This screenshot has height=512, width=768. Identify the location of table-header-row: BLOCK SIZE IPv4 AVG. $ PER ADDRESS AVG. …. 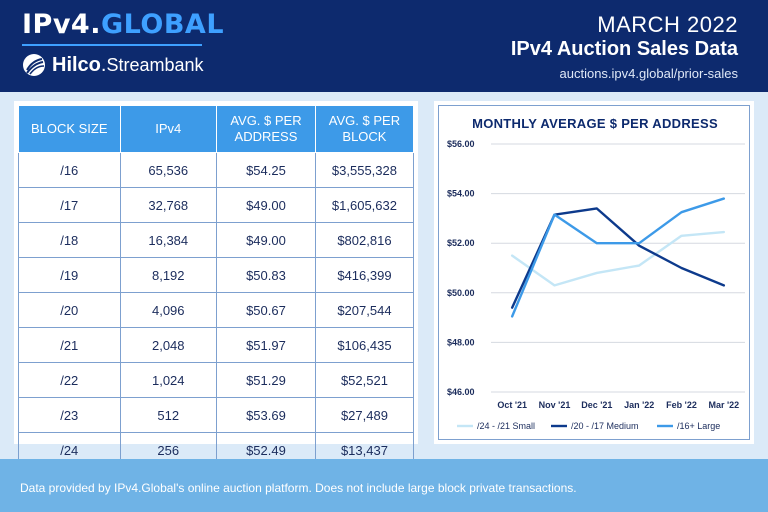
(216, 129).